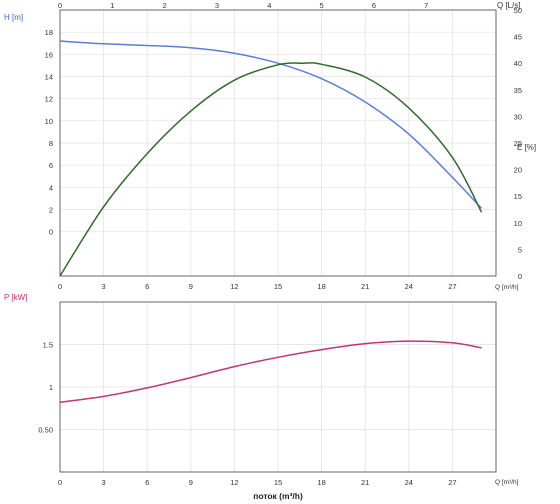 The width and height of the screenshot is (560, 504). What do you see at coordinates (518, 196) in the screenshot?
I see `e-tick-label: 15` at bounding box center [518, 196].